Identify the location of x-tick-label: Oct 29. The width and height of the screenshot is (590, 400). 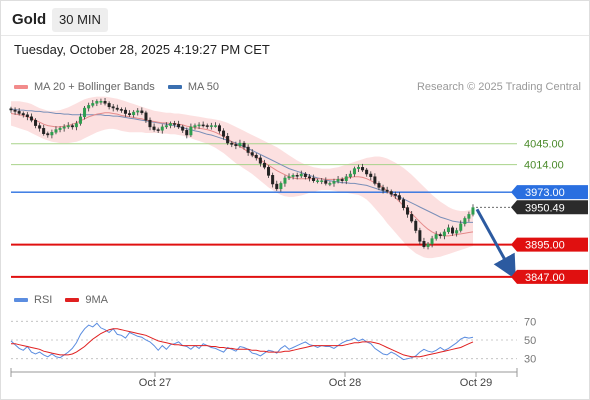
(476, 383).